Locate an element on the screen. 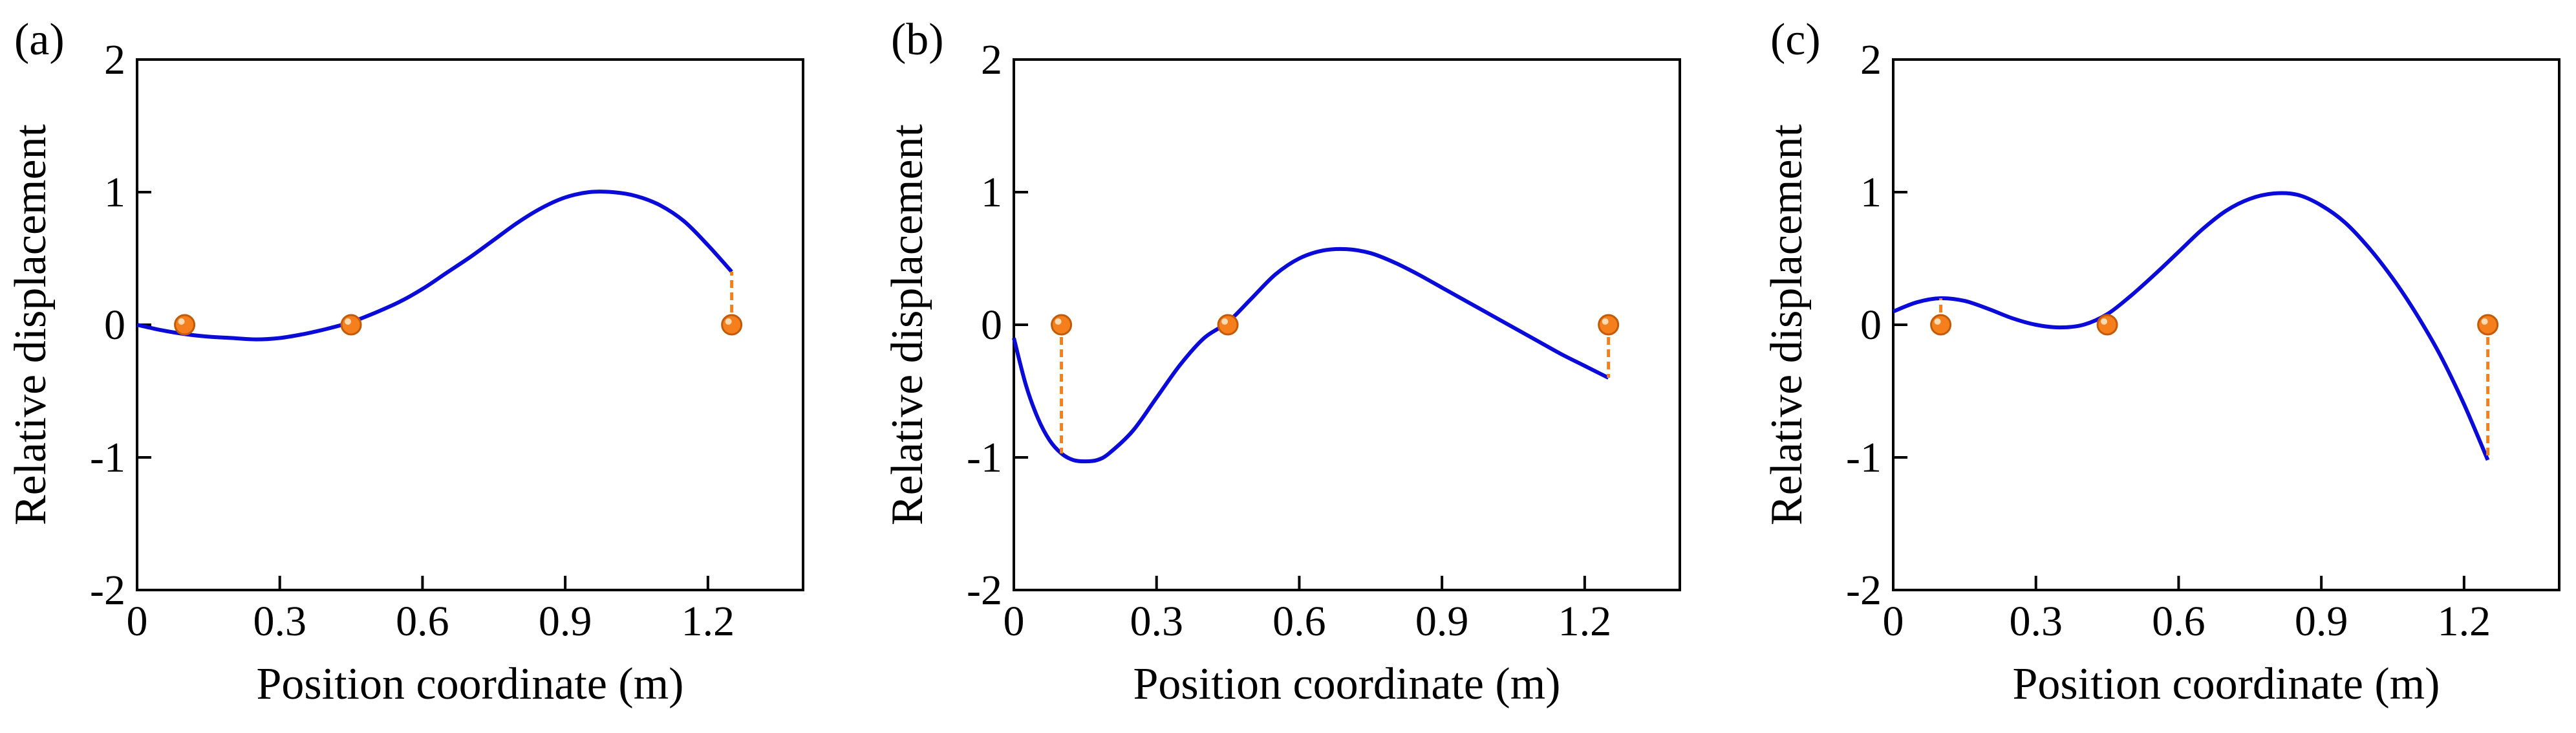  panel-label: (a) is located at coordinates (39, 40).